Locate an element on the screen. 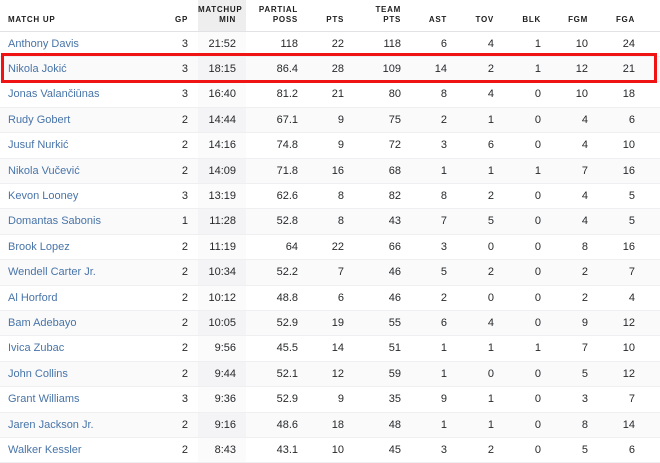 The image size is (660, 463). player-link: John Collins is located at coordinates (38, 373).